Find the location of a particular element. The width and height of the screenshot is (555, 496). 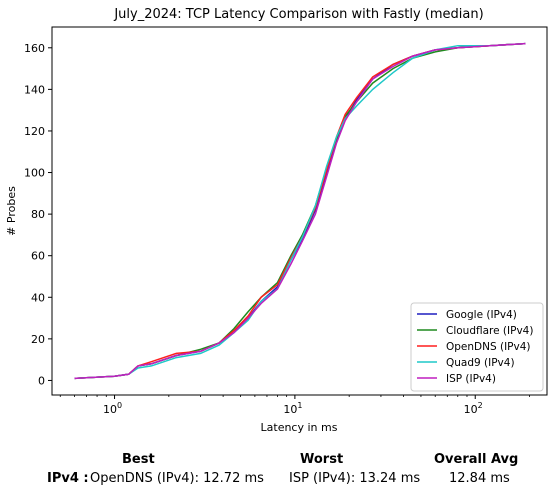

y-axis-label: # Probes is located at coordinates (11, 211).